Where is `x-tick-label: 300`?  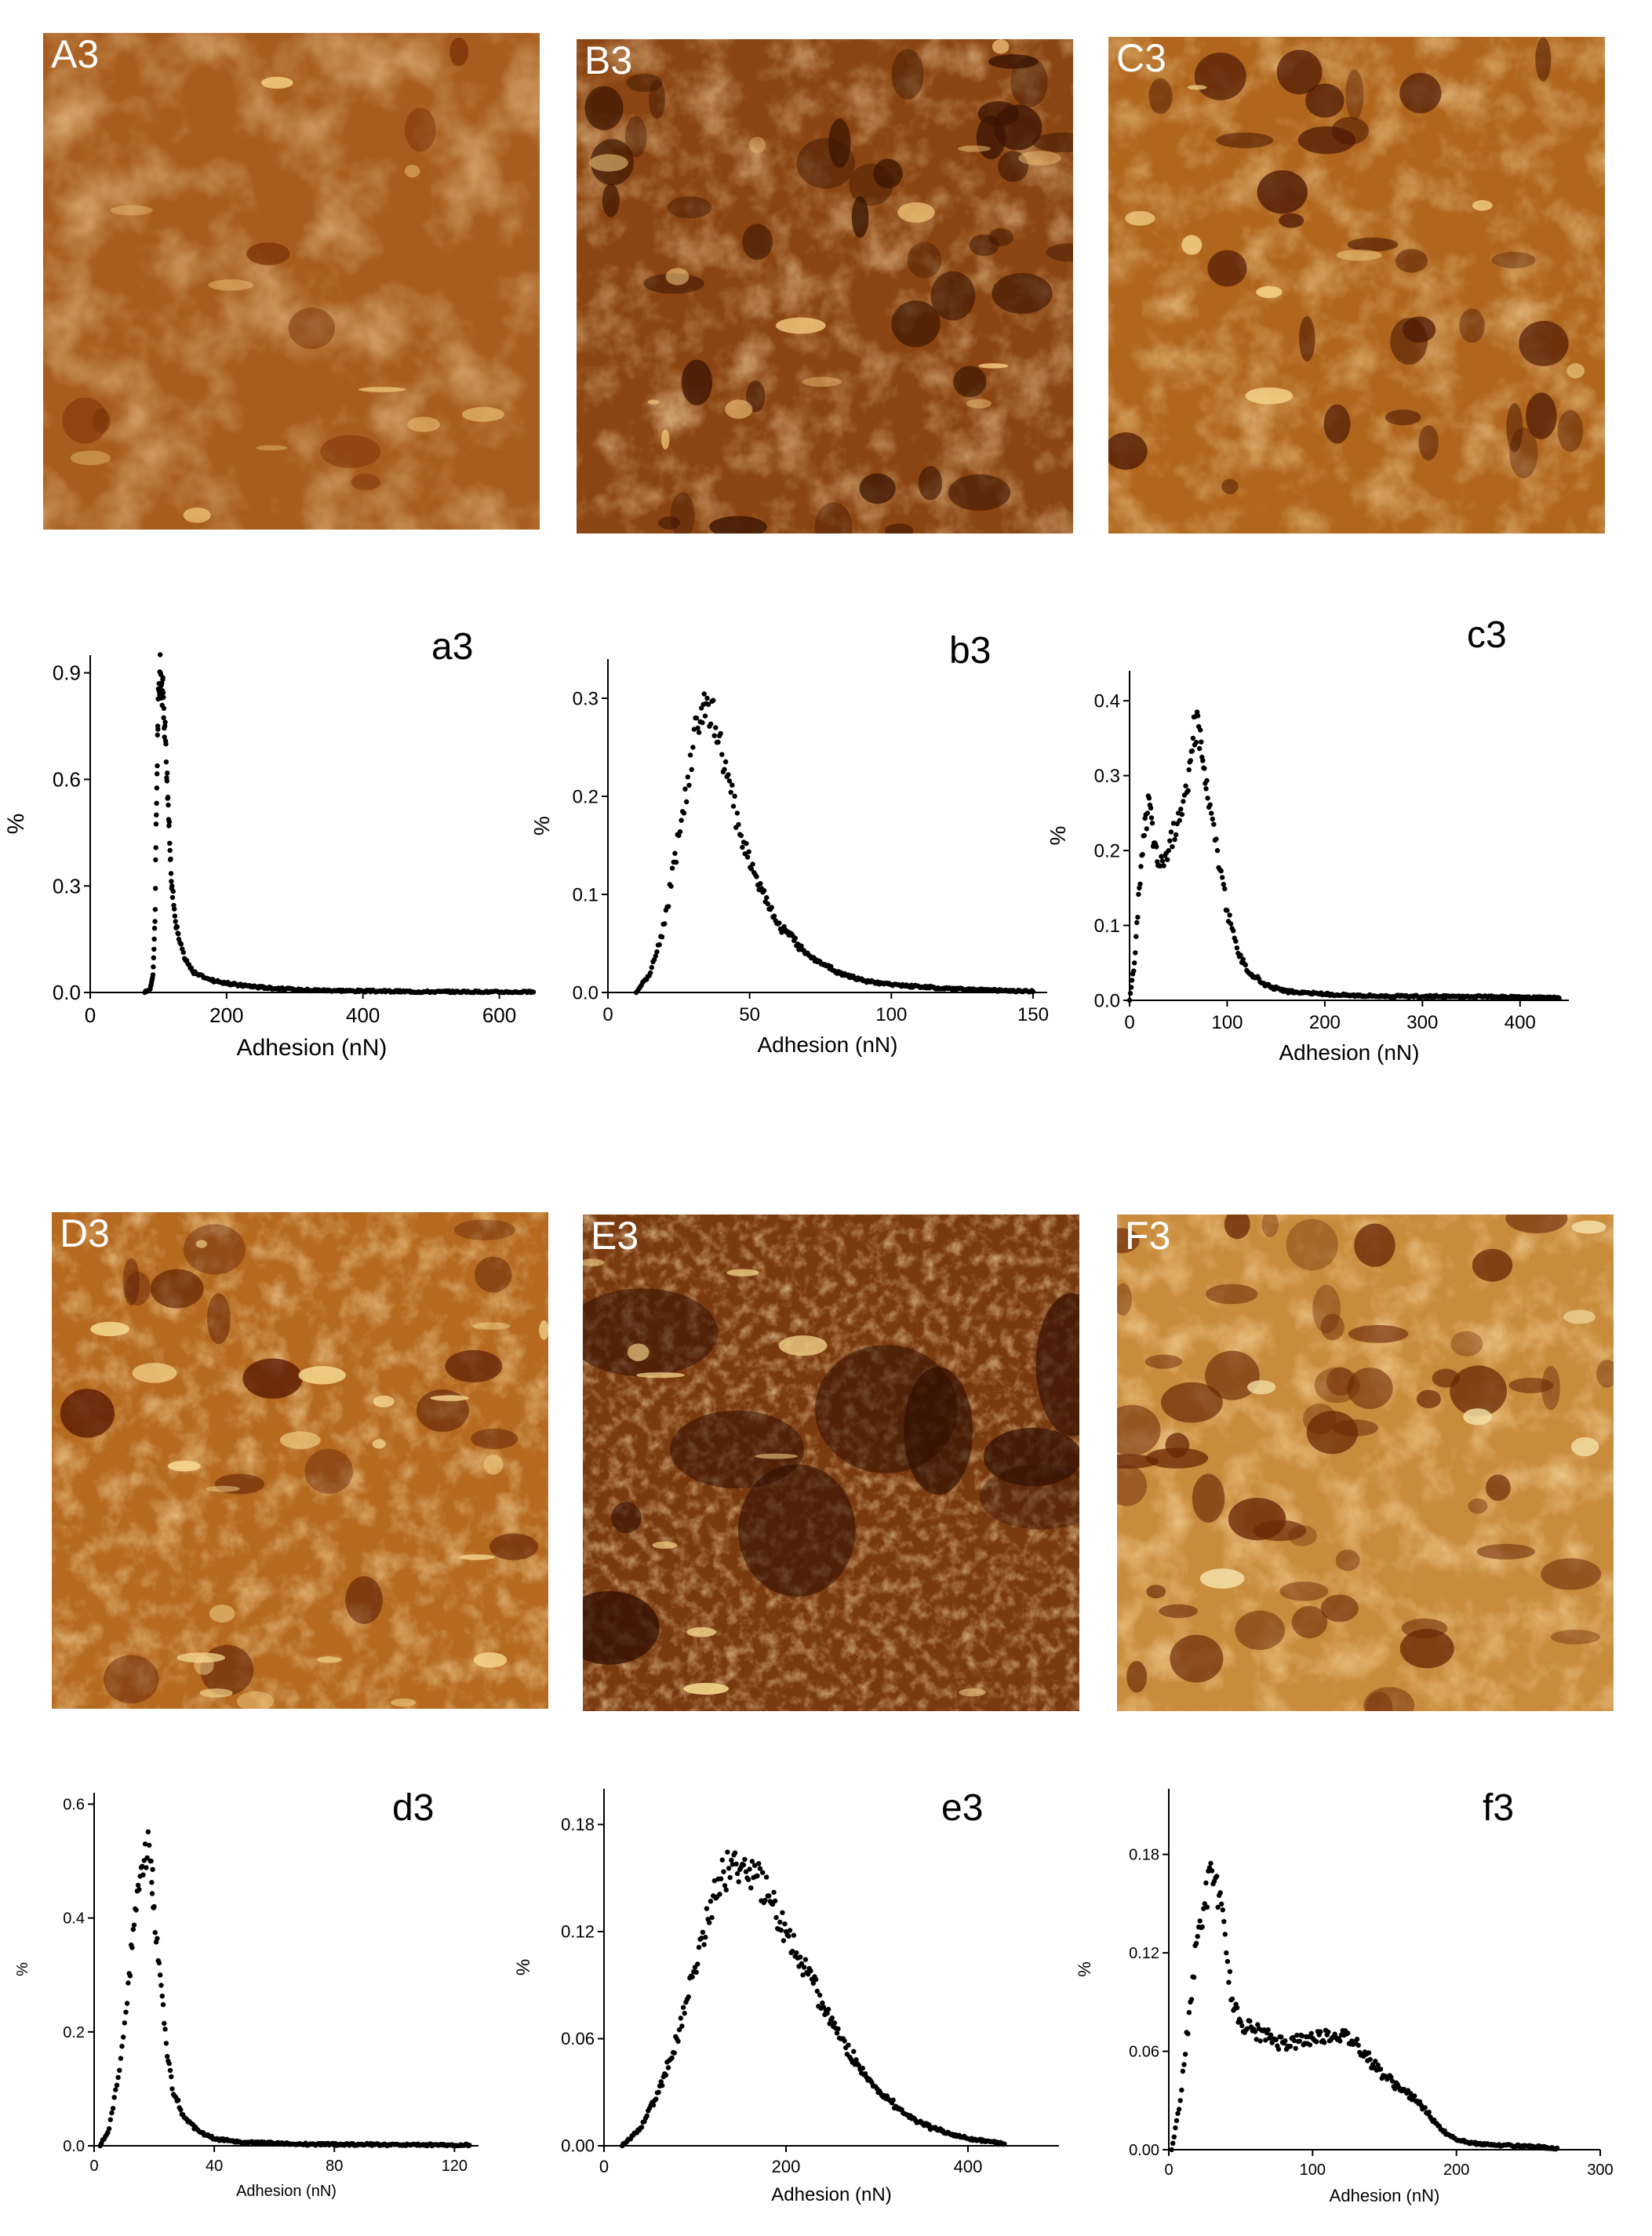
x-tick-label: 300 is located at coordinates (1422, 1023).